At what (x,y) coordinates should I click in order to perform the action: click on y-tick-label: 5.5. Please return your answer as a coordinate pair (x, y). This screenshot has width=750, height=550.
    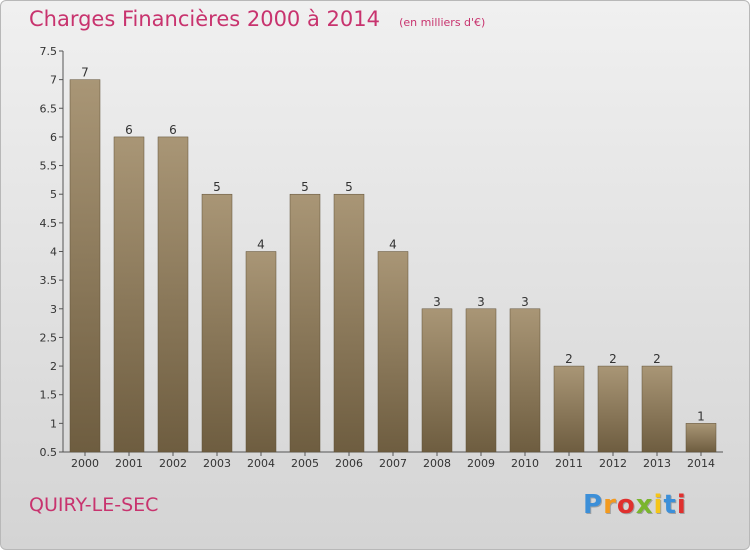
    Looking at the image, I should click on (49, 166).